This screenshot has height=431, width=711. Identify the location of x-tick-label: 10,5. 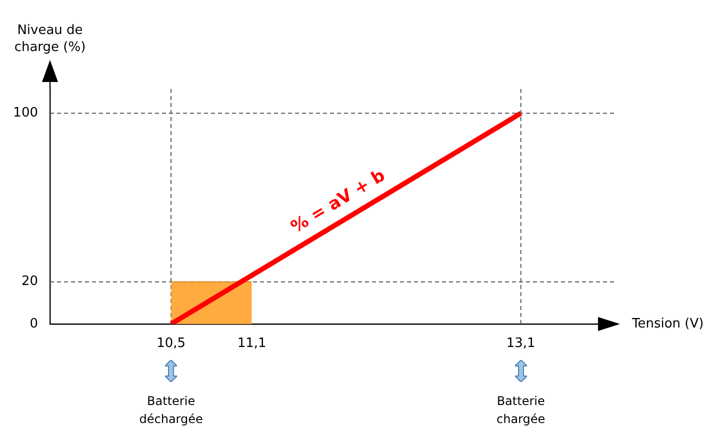
(171, 344).